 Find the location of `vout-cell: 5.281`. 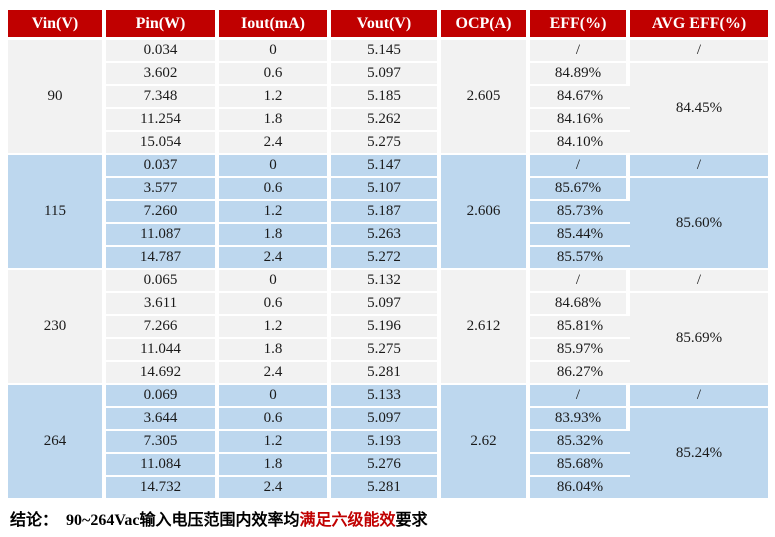

vout-cell: 5.281 is located at coordinates (386, 373).